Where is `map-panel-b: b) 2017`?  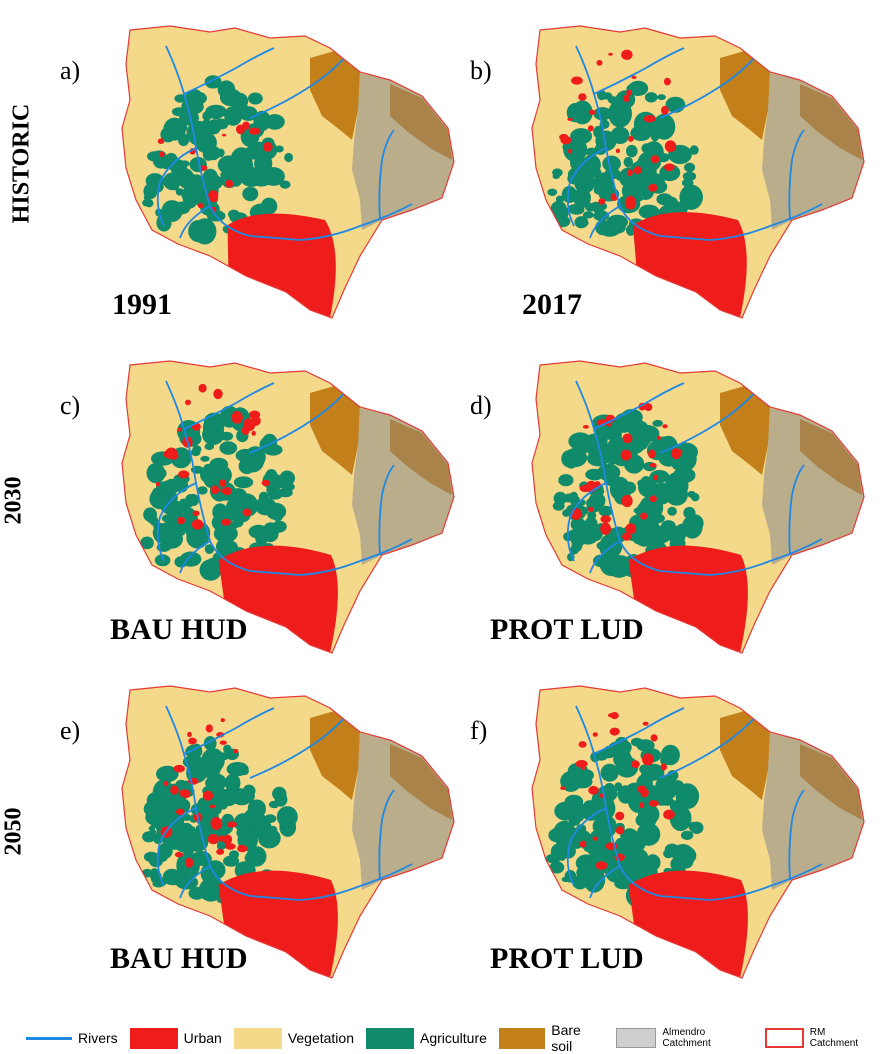
map-panel-b: b) 2017 is located at coordinates (667, 185).